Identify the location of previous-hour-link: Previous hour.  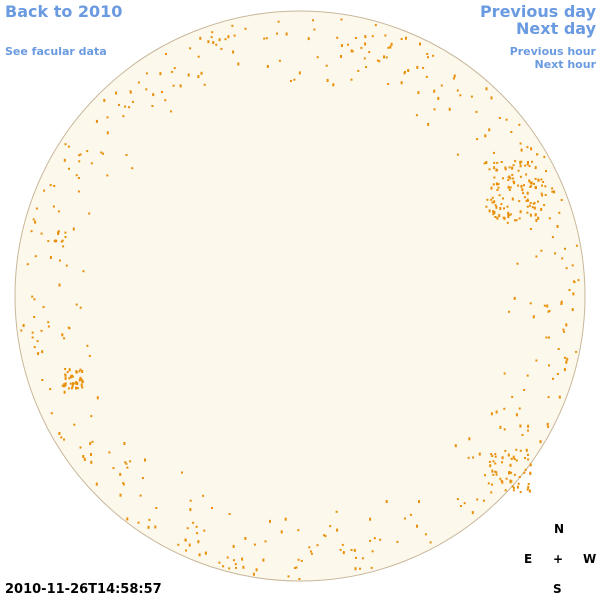
(552, 51).